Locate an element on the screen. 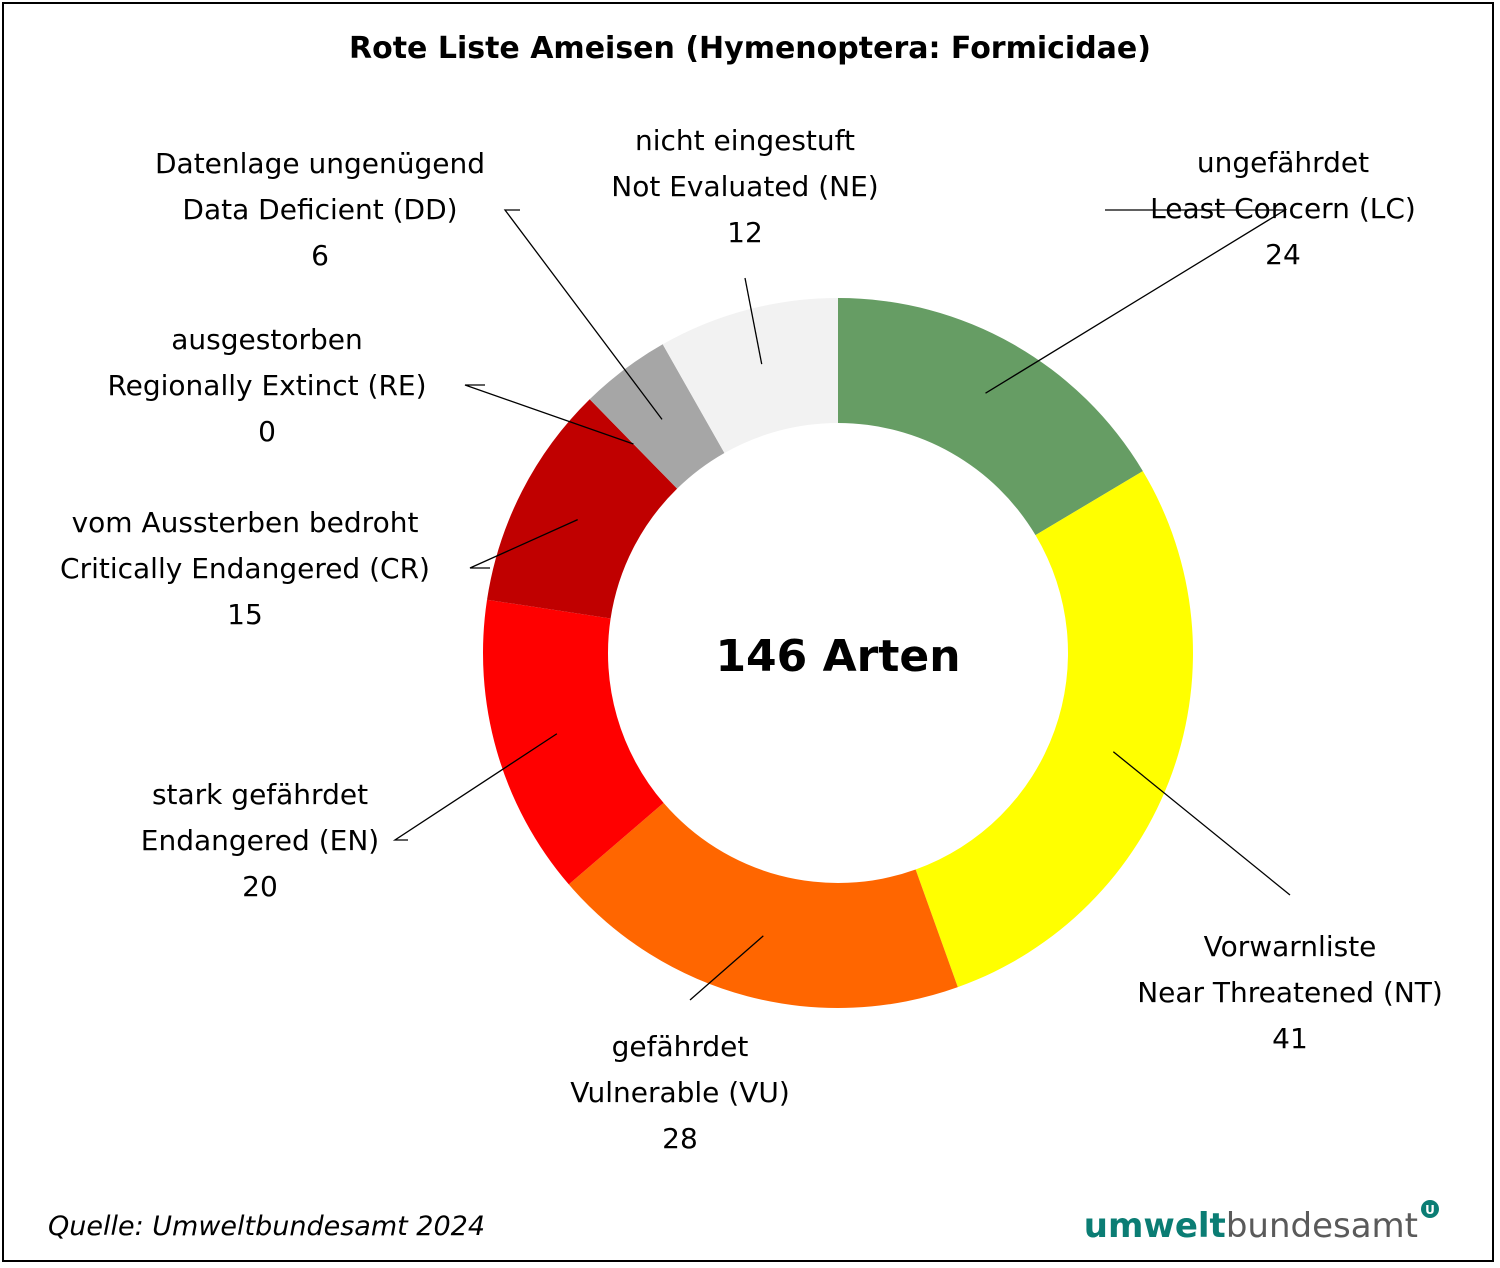 The height and width of the screenshot is (1268, 1500). label-de-not-evaluated-ne: nicht eingestuft is located at coordinates (745, 140).